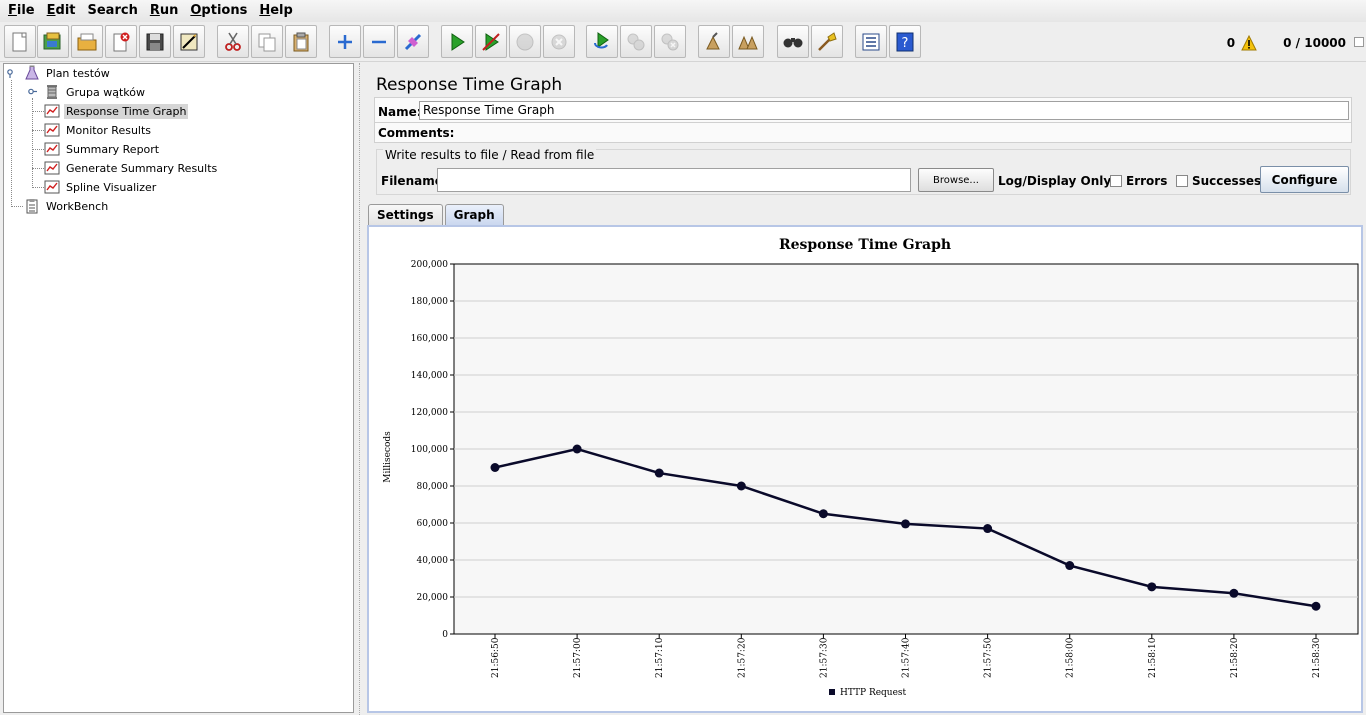 The image size is (1366, 715). Describe the element at coordinates (116, 111) in the screenshot. I see `tree-item-response-time-graph: Response Time Graph` at that location.